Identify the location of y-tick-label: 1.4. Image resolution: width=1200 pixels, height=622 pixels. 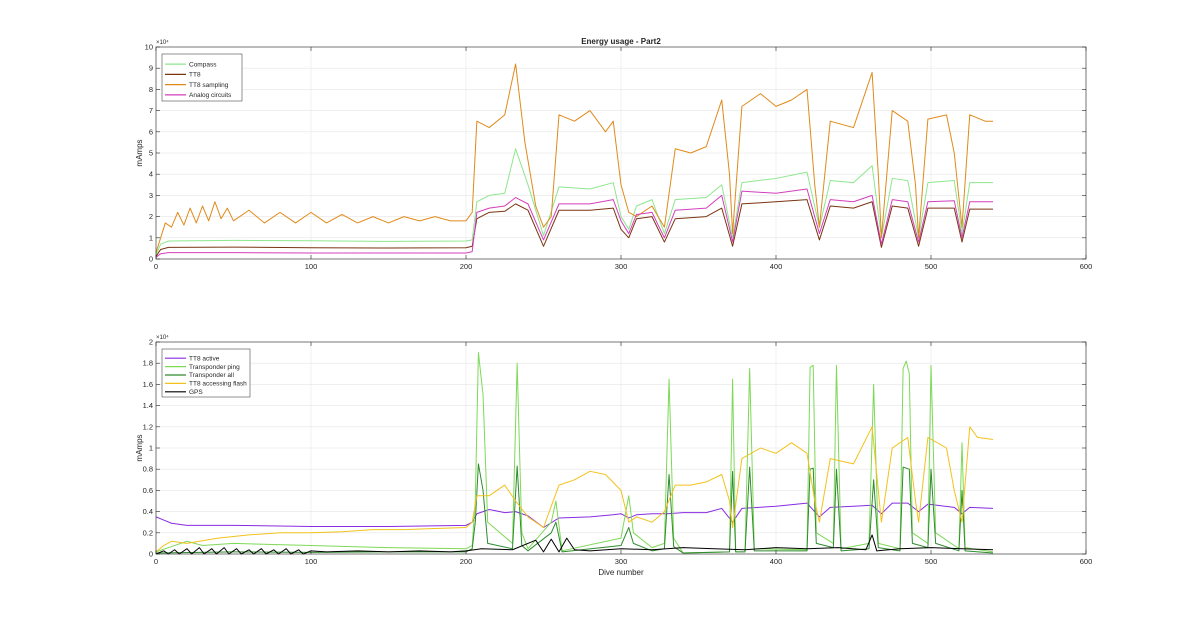
(148, 405).